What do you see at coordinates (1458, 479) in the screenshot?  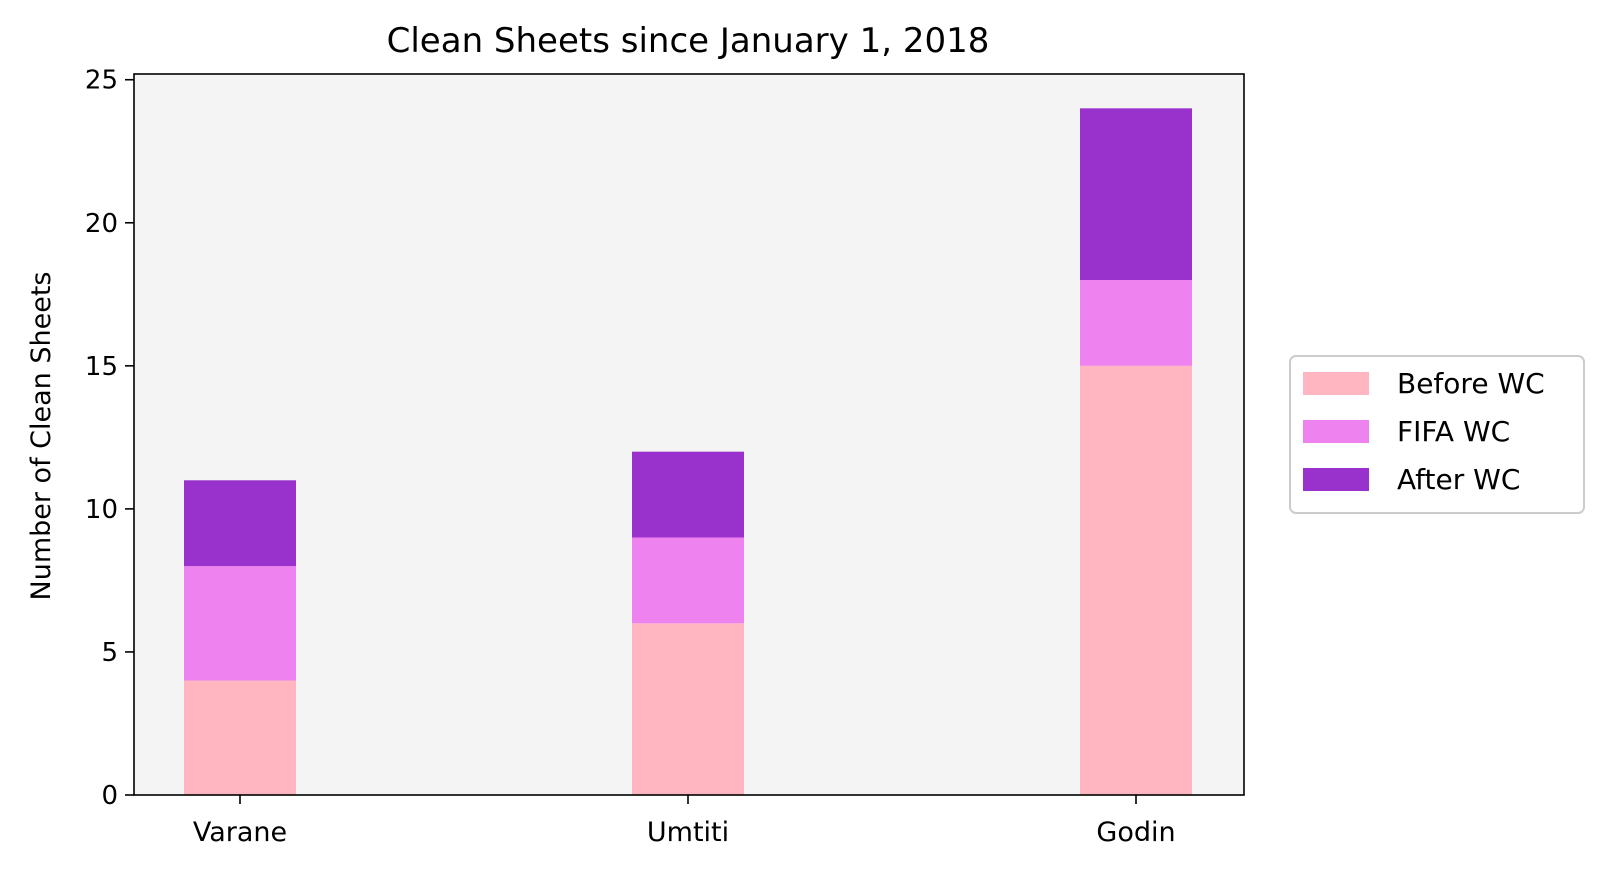 I see `legend-label-after-wc: After WC` at bounding box center [1458, 479].